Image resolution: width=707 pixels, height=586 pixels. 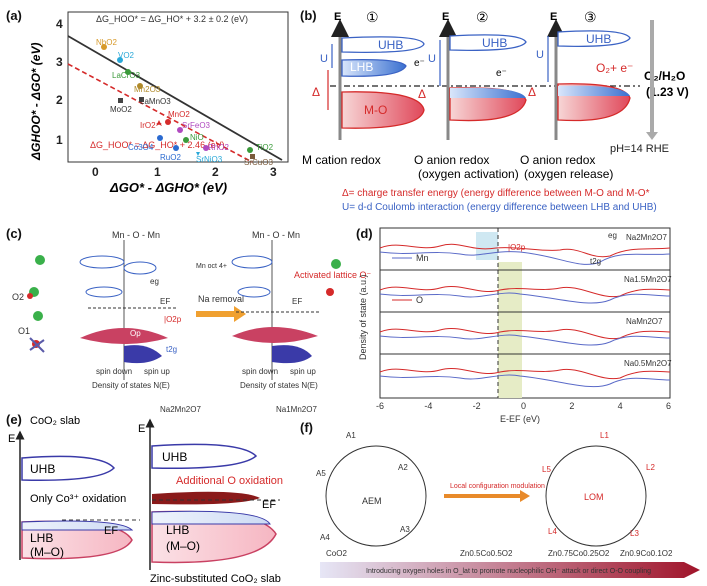 I want to click on f-a2: A2, so click(x=403, y=467).